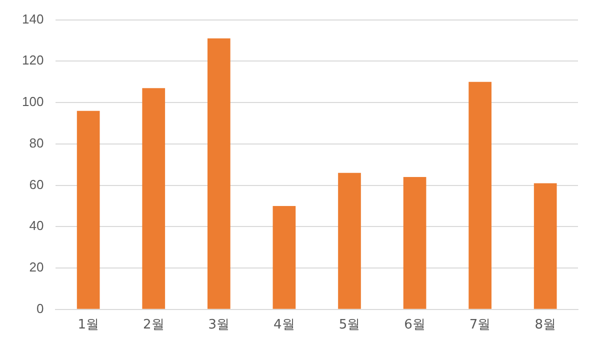  I want to click on x-tick-label: 6월, so click(415, 325).